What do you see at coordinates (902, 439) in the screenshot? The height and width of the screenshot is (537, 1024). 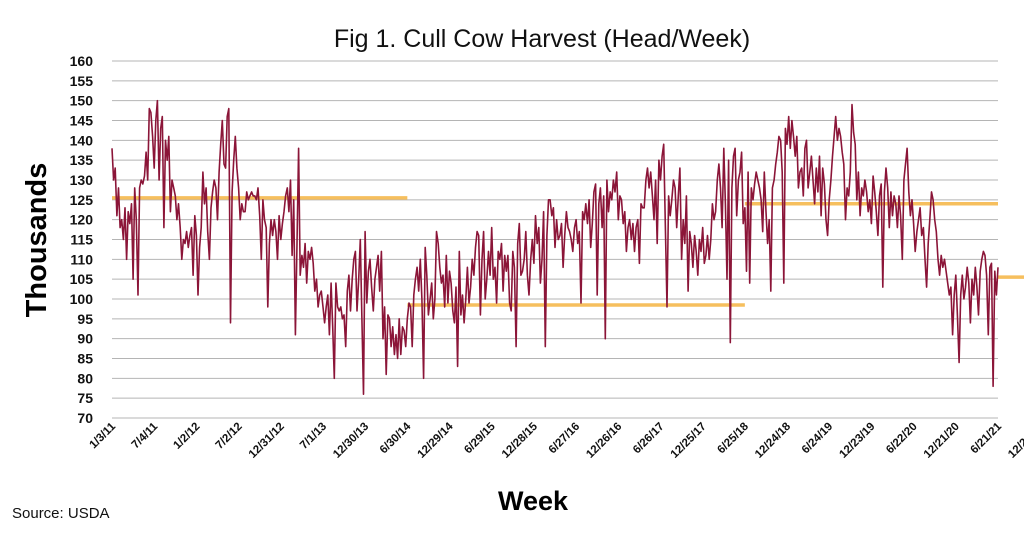 I see `x-tick-label: 6/22/20` at bounding box center [902, 439].